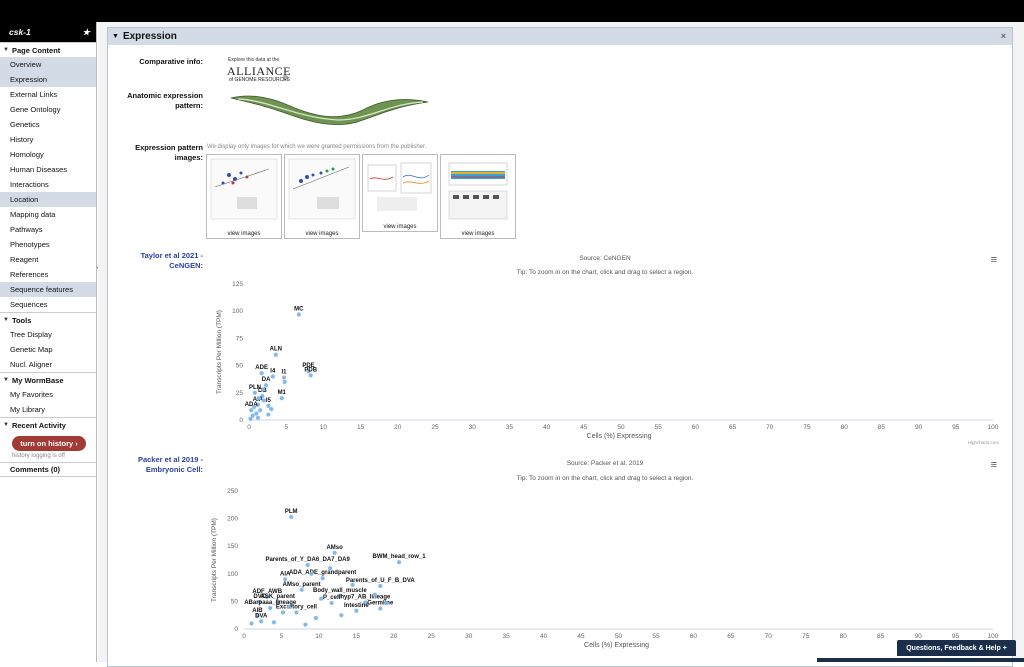  I want to click on sidebar-item-genetic-map: Genetic Map, so click(31, 349).